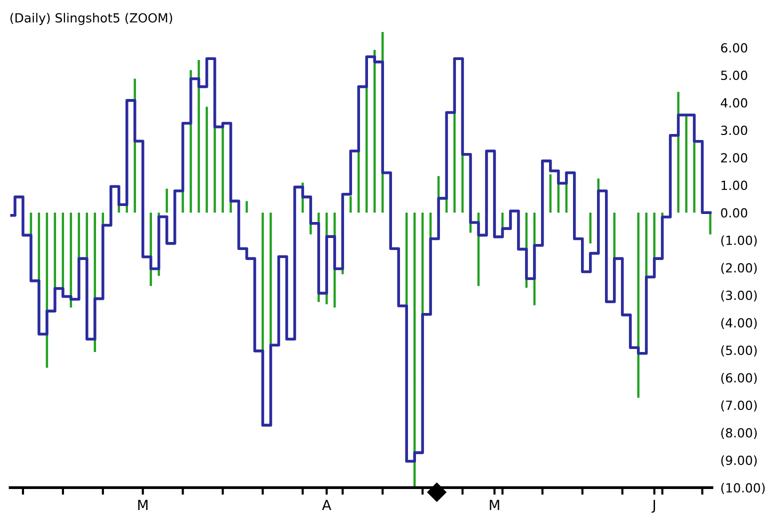 The height and width of the screenshot is (516, 784). What do you see at coordinates (734, 131) in the screenshot?
I see `y-tick-label: 3.00` at bounding box center [734, 131].